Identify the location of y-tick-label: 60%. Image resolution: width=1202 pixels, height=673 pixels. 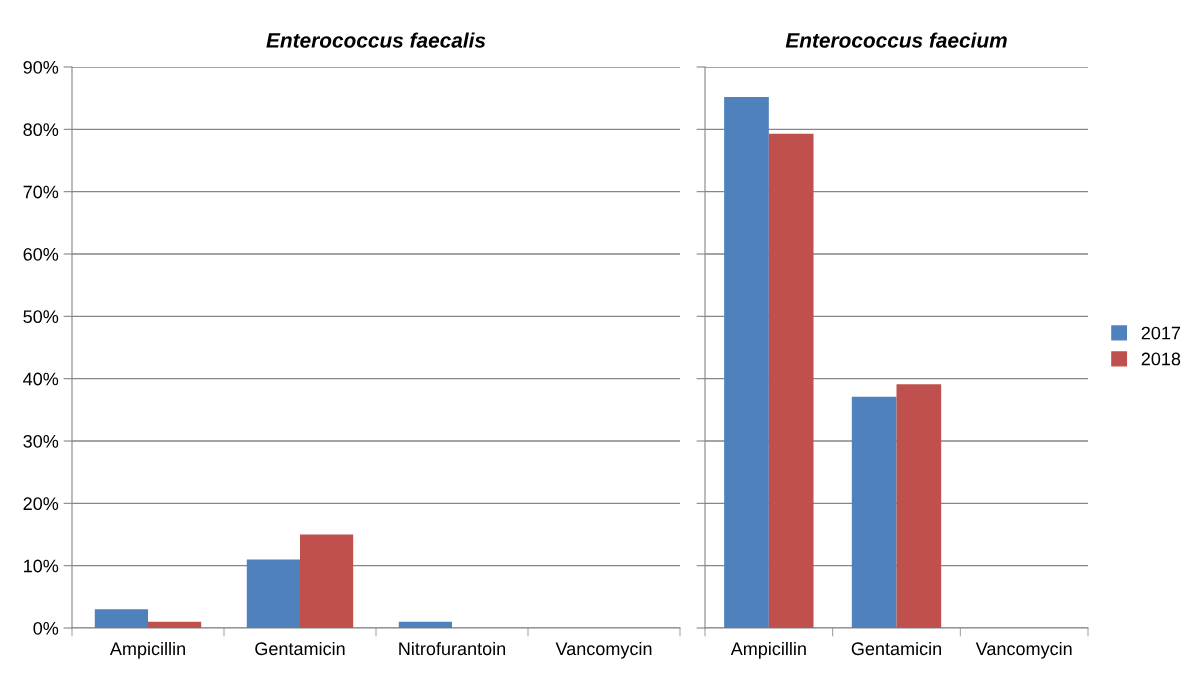
(41, 254).